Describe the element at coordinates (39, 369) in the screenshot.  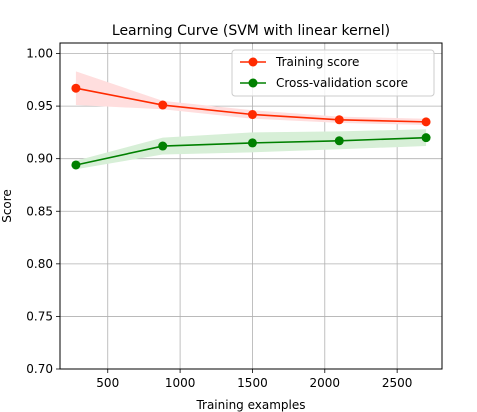
I see `y-tick-label: 0.70` at that location.